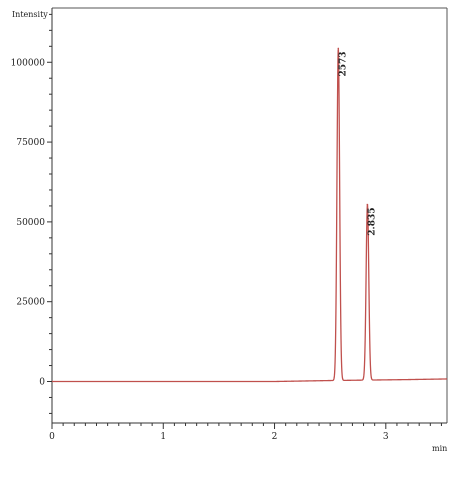 Image resolution: width=474 pixels, height=479 pixels. What do you see at coordinates (357, 143) in the screenshot?
I see `label-layer: 2573 2.835` at bounding box center [357, 143].